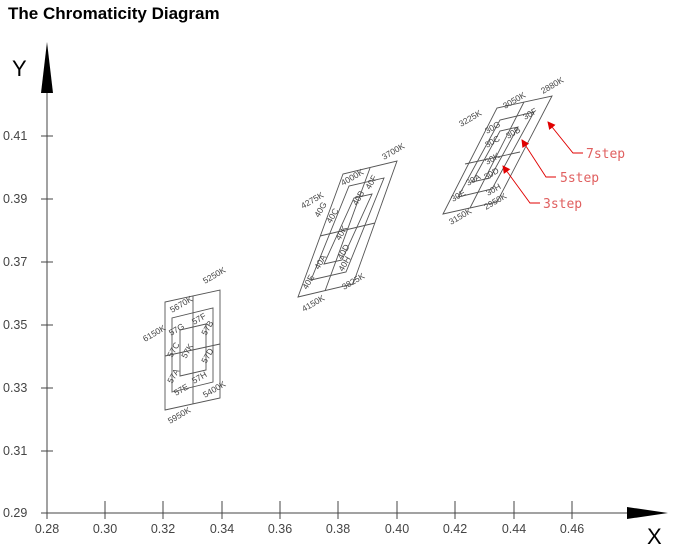 The height and width of the screenshot is (548, 681). Describe the element at coordinates (332, 215) in the screenshot. I see `bin-label-40c: 40C` at that location.